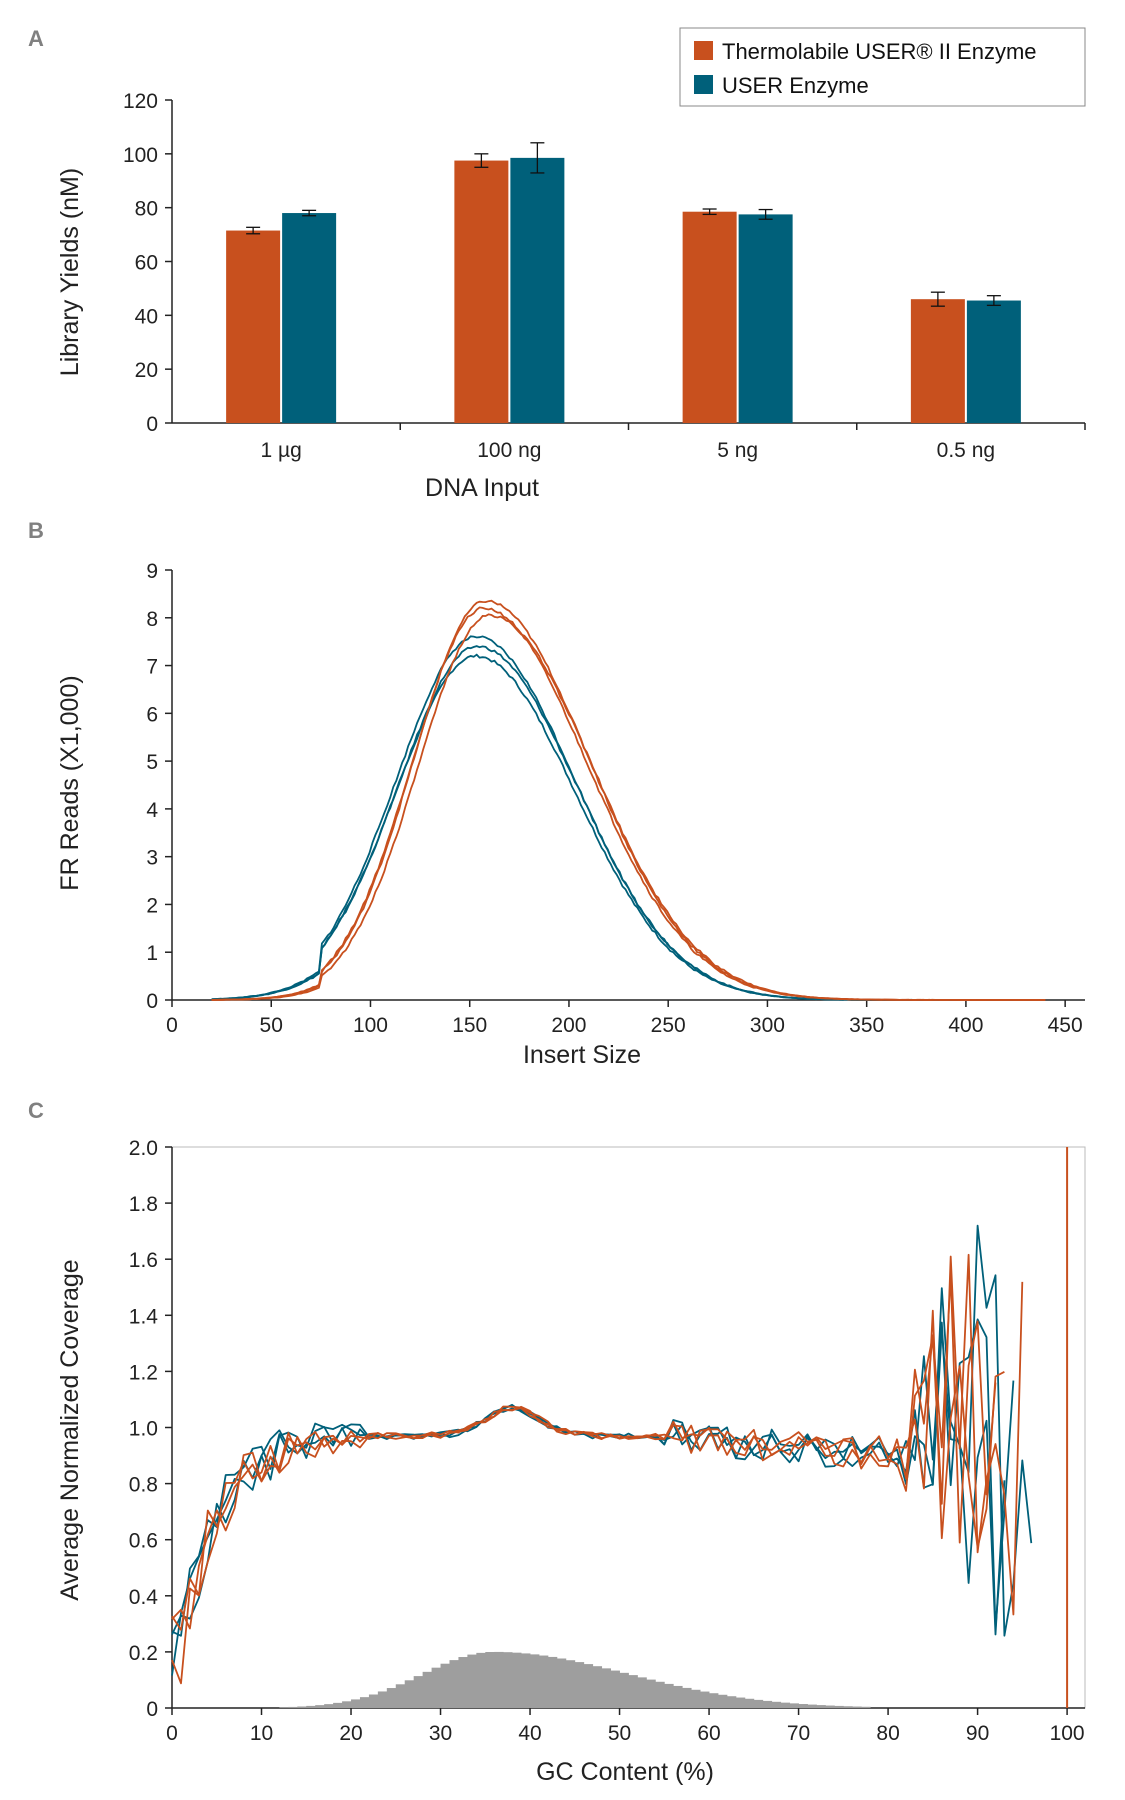 Image resolution: width=1125 pixels, height=1800 pixels. I want to click on panel-label-c: C, so click(36, 1110).